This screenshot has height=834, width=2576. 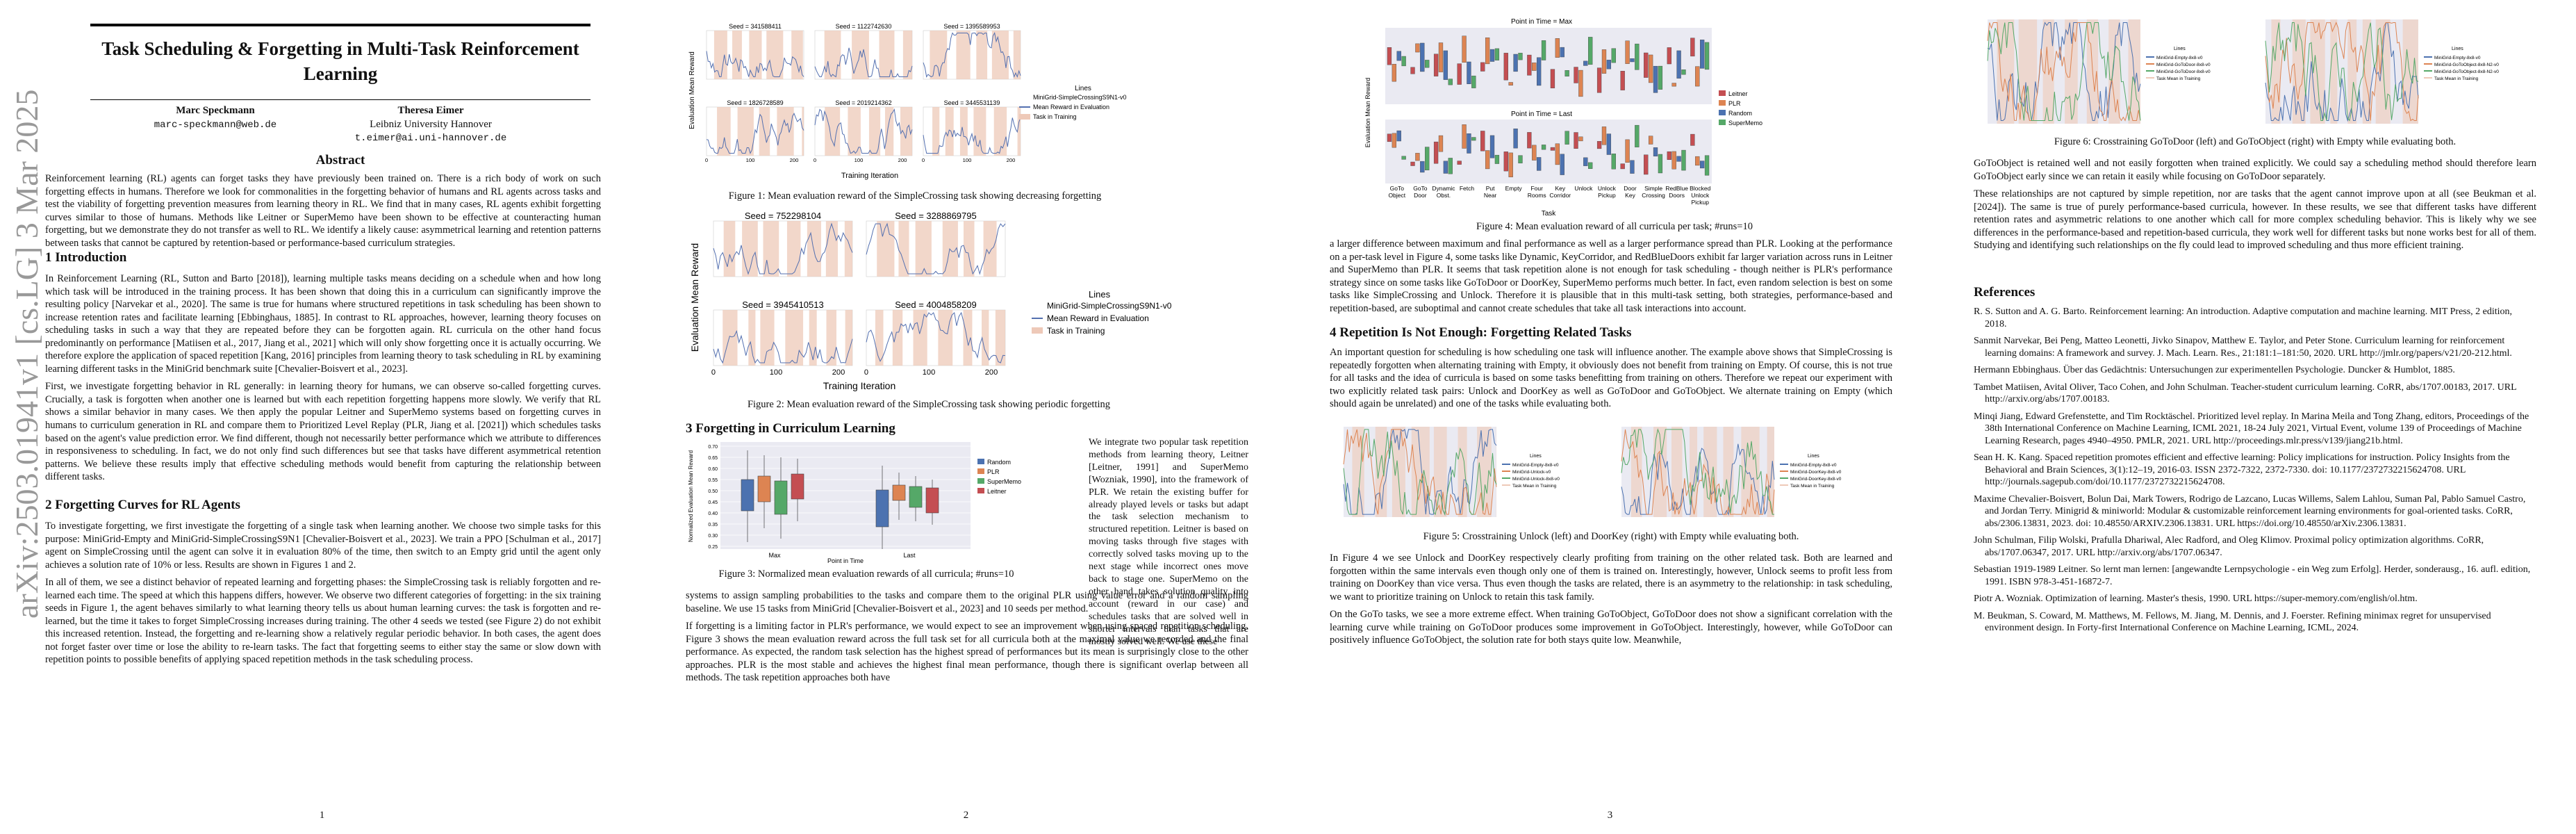 I want to click on author-email: marc-speckmann@web.de, so click(x=216, y=125).